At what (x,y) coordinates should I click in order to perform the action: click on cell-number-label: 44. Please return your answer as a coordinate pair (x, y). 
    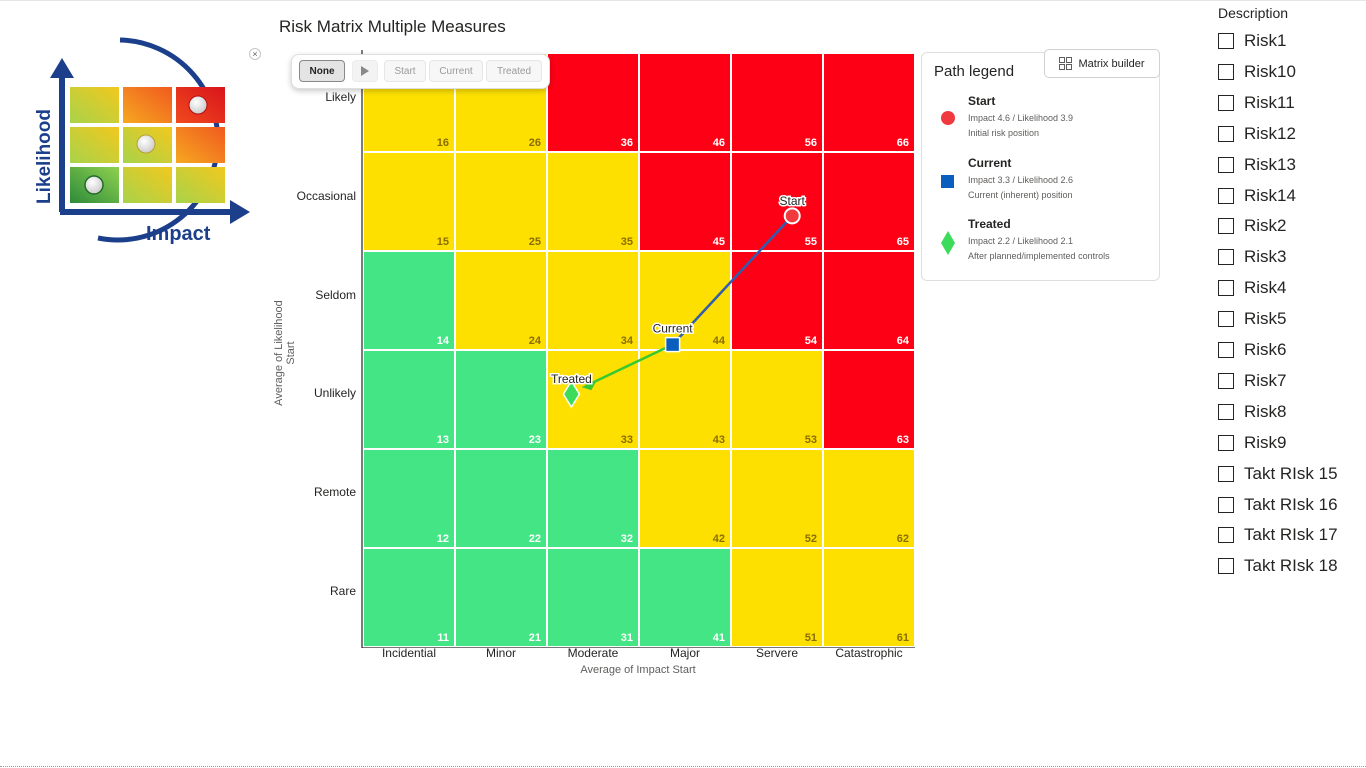
    Looking at the image, I should click on (719, 341).